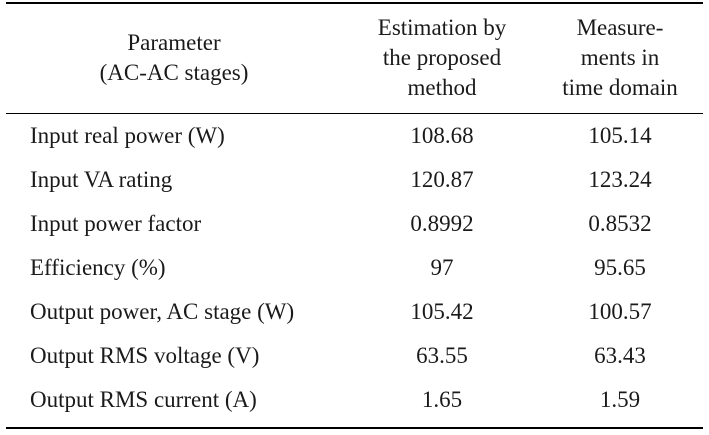 The image size is (709, 435). Describe the element at coordinates (442, 311) in the screenshot. I see `estimation-cell: 105.42` at that location.